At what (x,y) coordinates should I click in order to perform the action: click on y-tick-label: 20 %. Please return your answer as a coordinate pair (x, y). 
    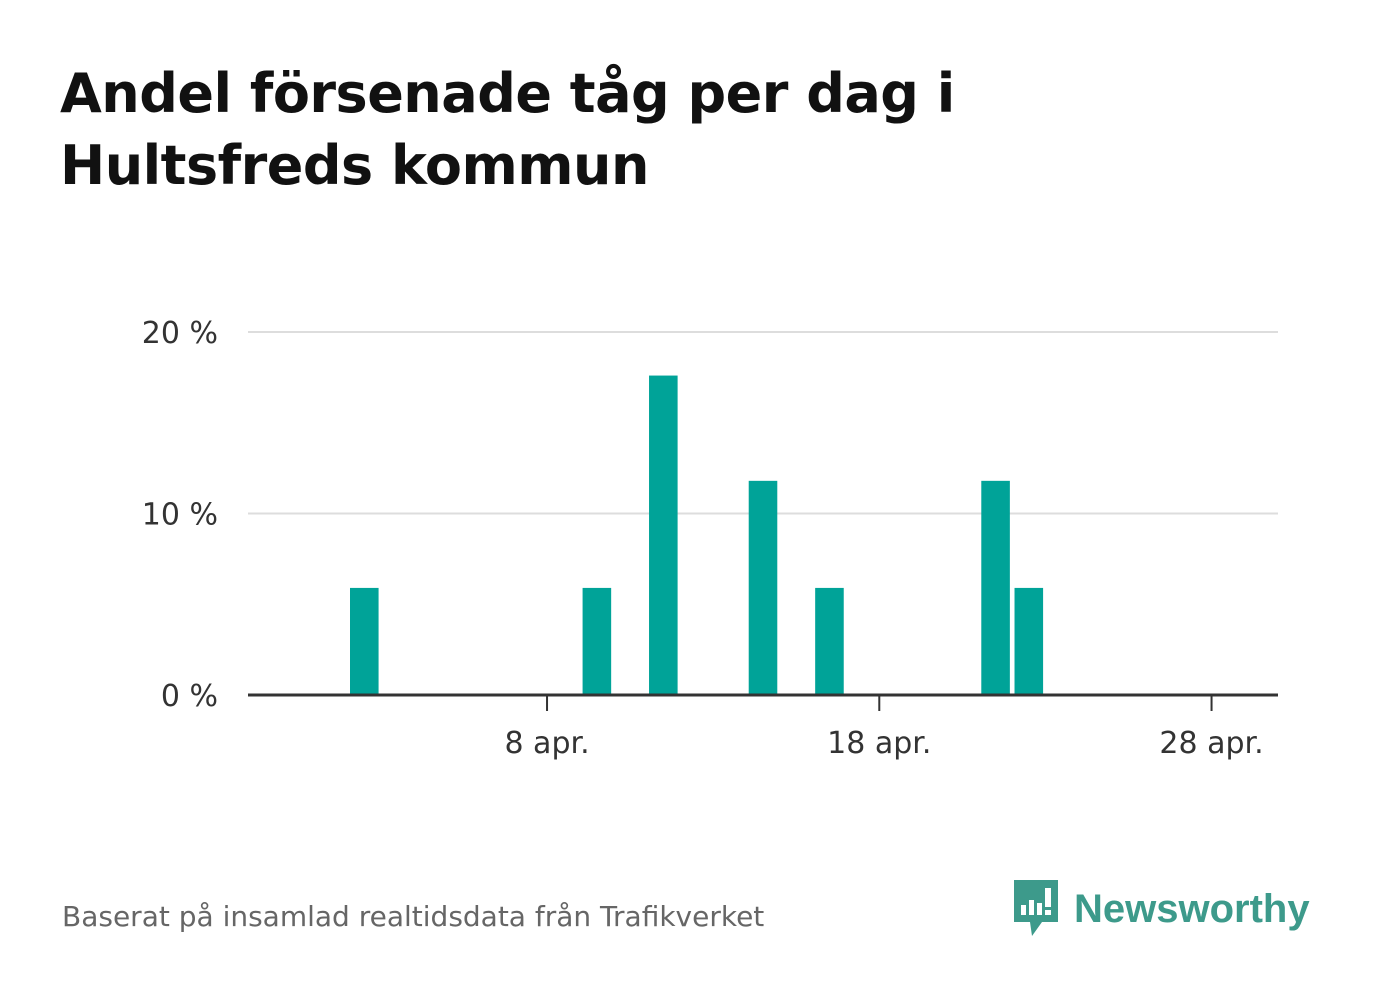
    Looking at the image, I should click on (180, 333).